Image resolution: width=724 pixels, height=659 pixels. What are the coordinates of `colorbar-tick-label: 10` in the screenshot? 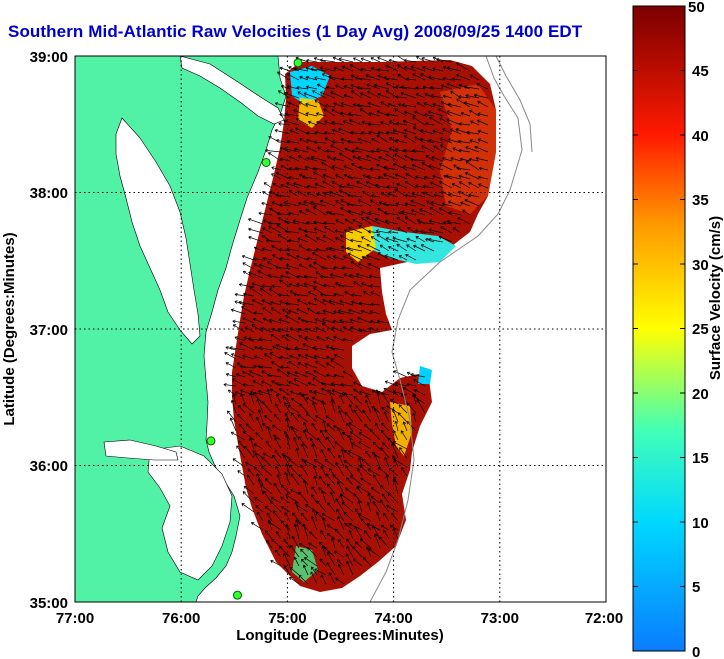 It's located at (700, 523).